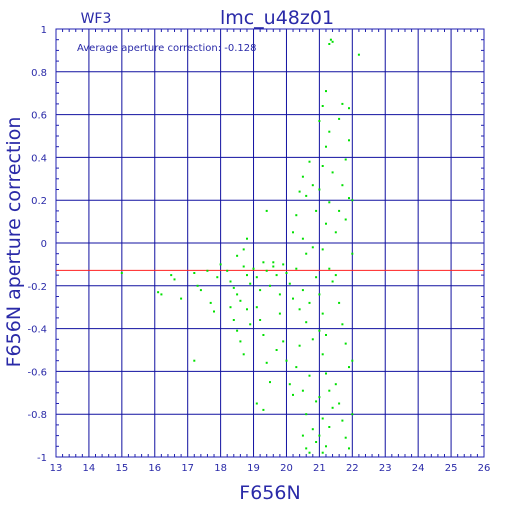 Image resolution: width=512 pixels, height=512 pixels. Describe the element at coordinates (37, 415) in the screenshot. I see `y-tick-label: -0.8` at that location.